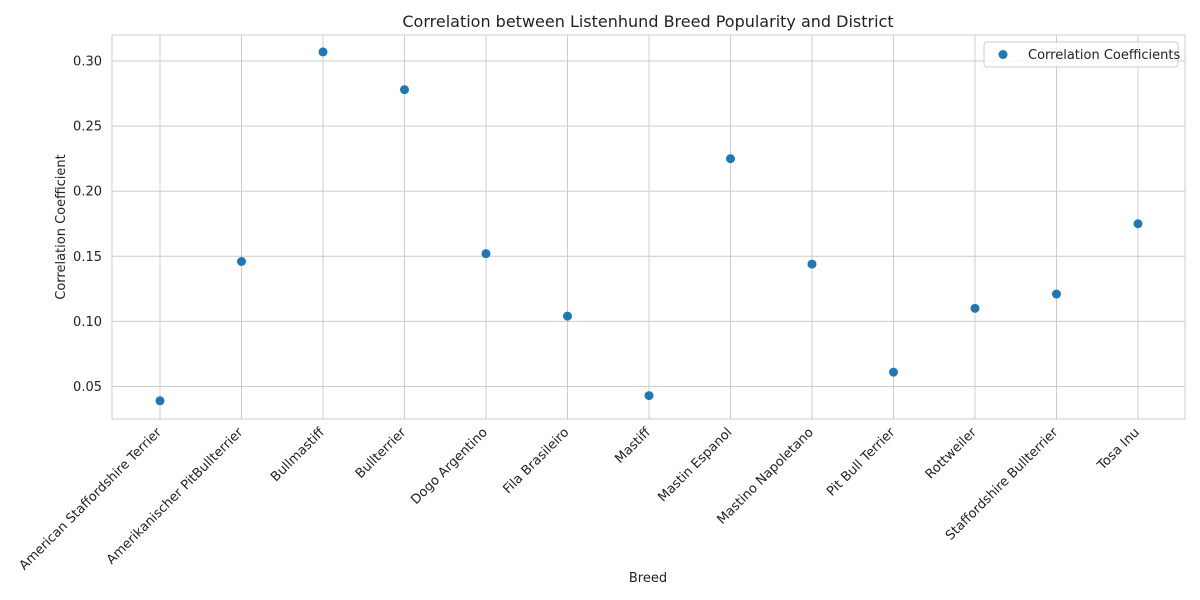 The height and width of the screenshot is (600, 1200). Describe the element at coordinates (536, 461) in the screenshot. I see `x-tick-label: Fila Brasileiro` at that location.